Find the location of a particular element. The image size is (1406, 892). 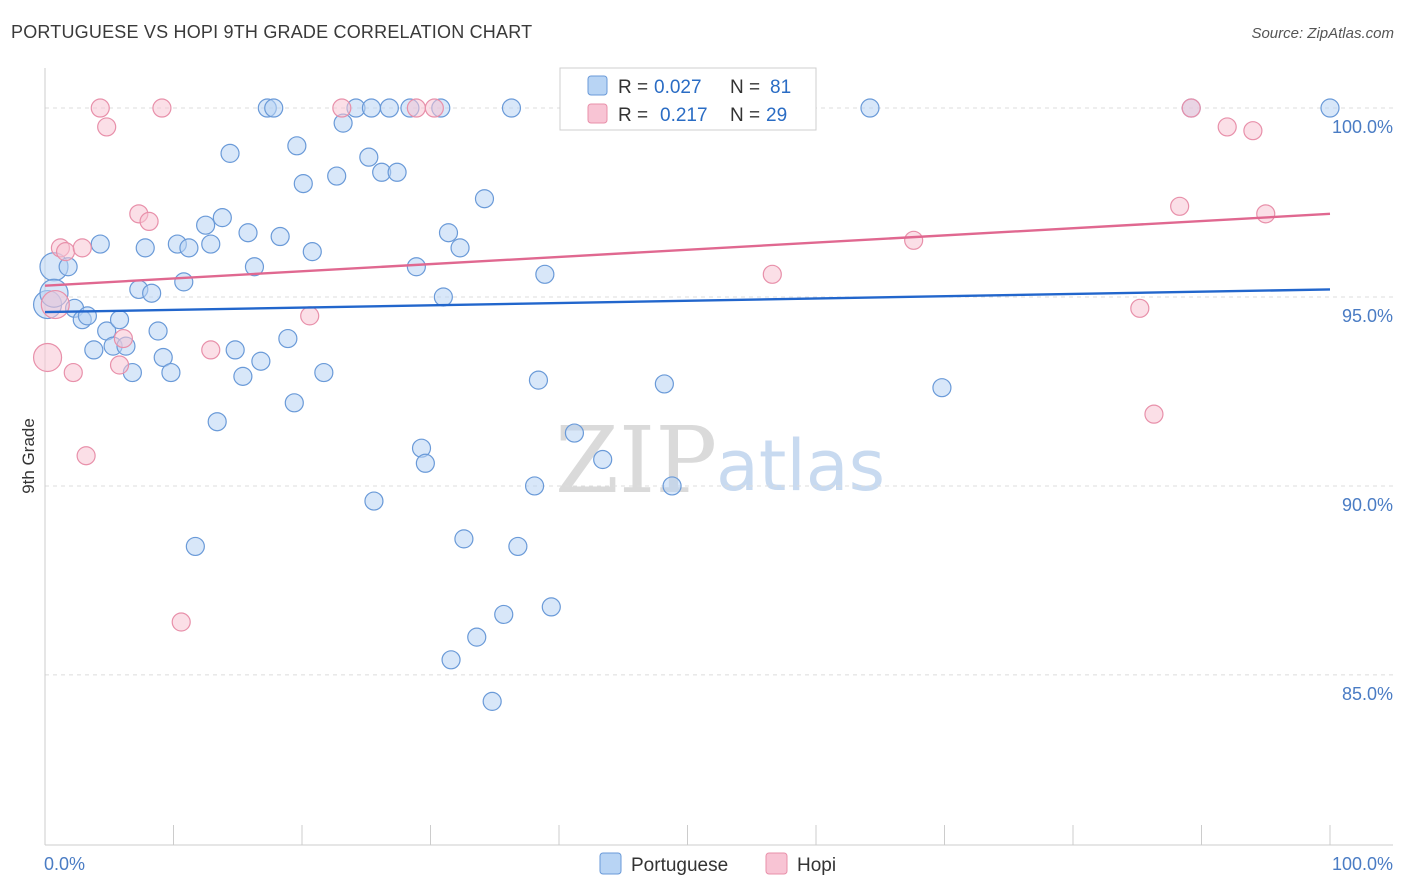

stats-portuguese-r-label: R = is located at coordinates (633, 87).